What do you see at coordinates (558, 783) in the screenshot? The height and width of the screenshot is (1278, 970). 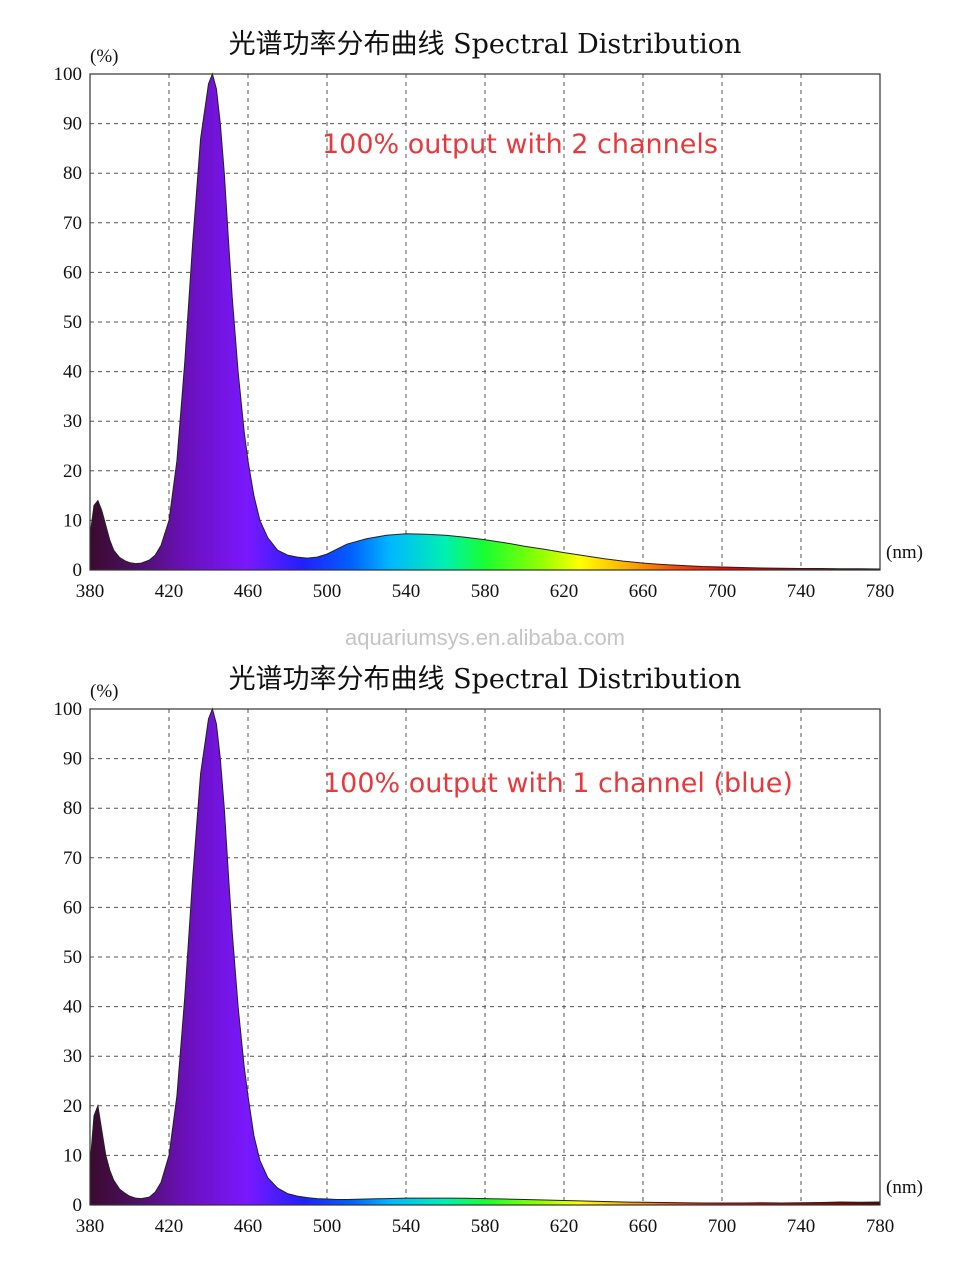 I see `annotation-text: 100% output with 1 channel (blue)` at bounding box center [558, 783].